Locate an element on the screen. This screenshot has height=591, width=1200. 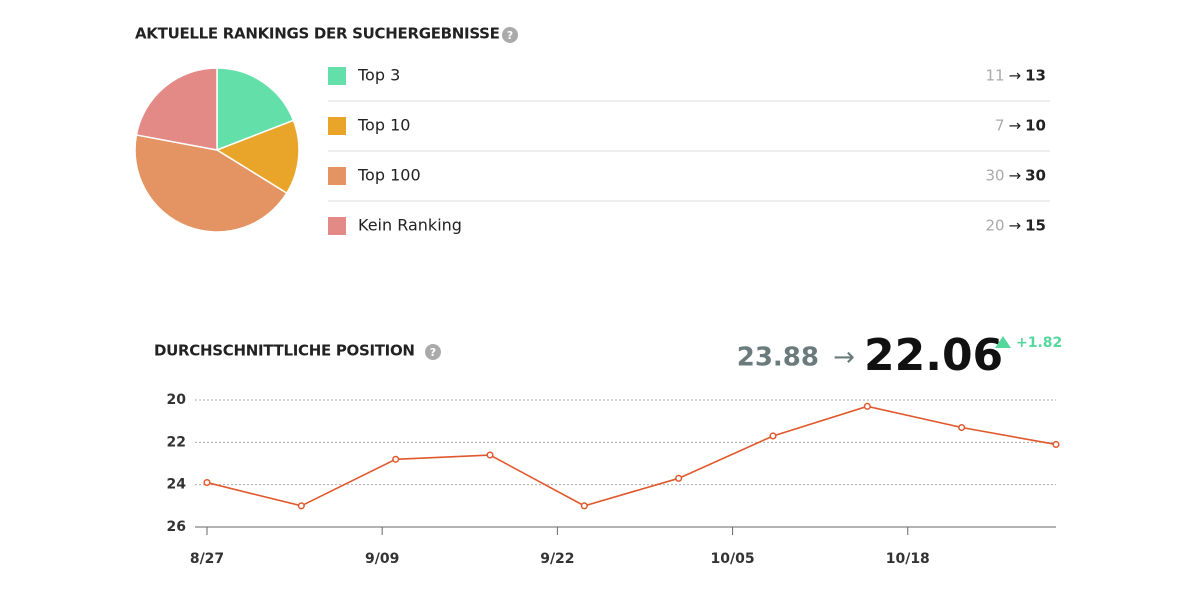
legend-current: 10 is located at coordinates (1035, 126).